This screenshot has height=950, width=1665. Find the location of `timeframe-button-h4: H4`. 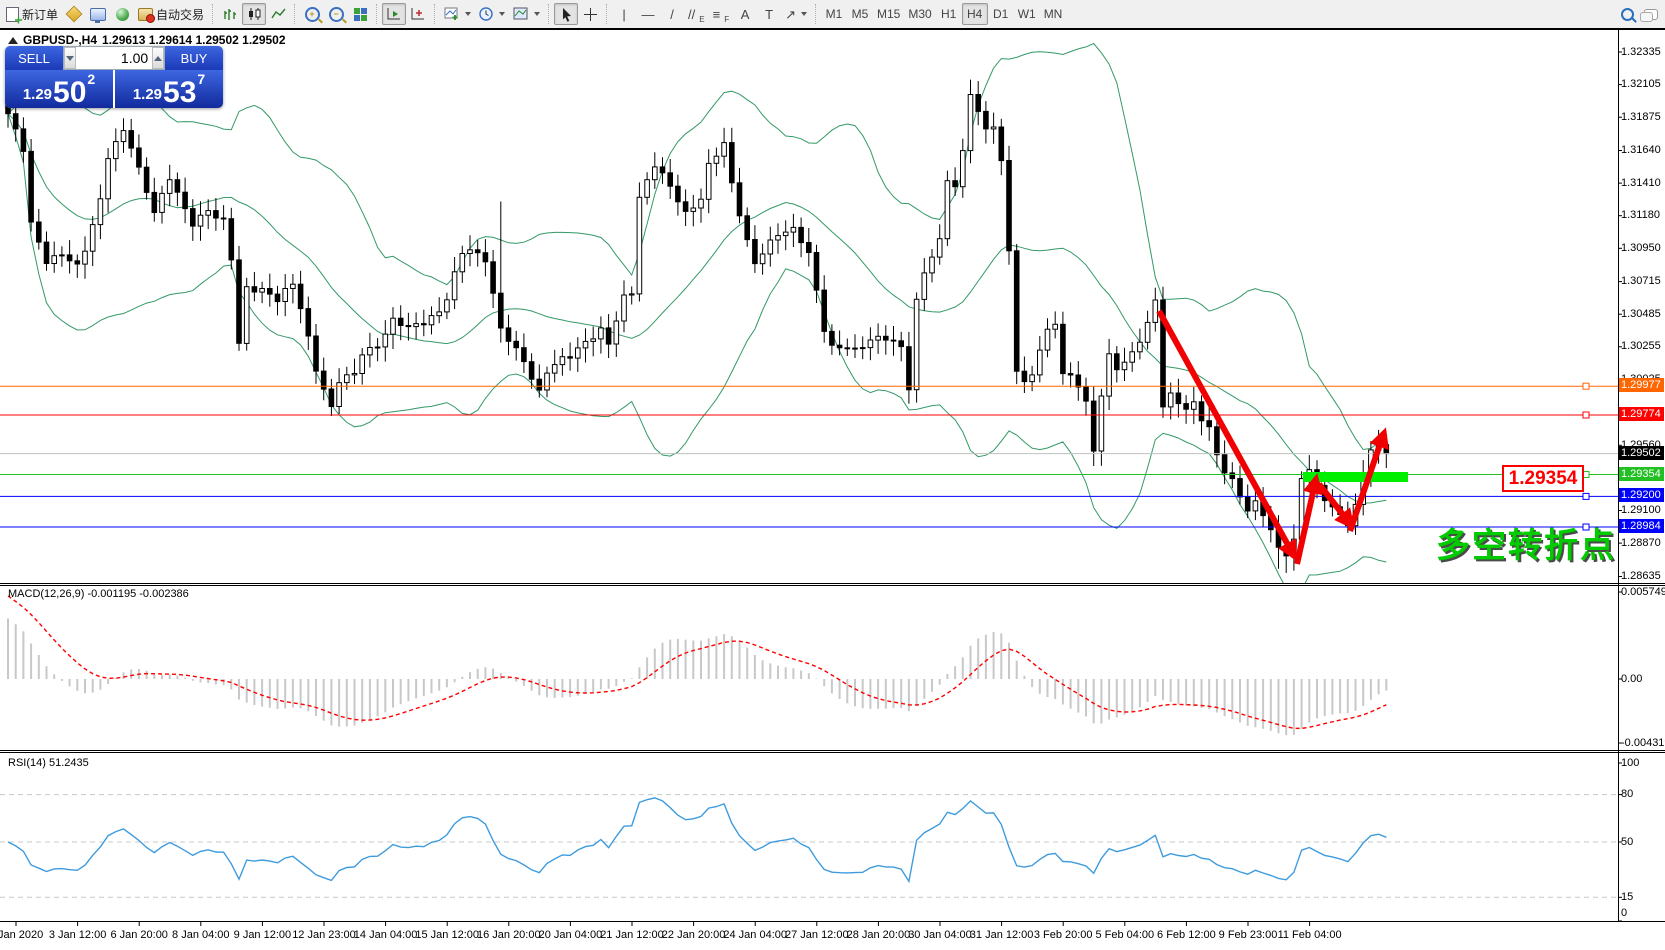

timeframe-button-h4: H4 is located at coordinates (974, 14).